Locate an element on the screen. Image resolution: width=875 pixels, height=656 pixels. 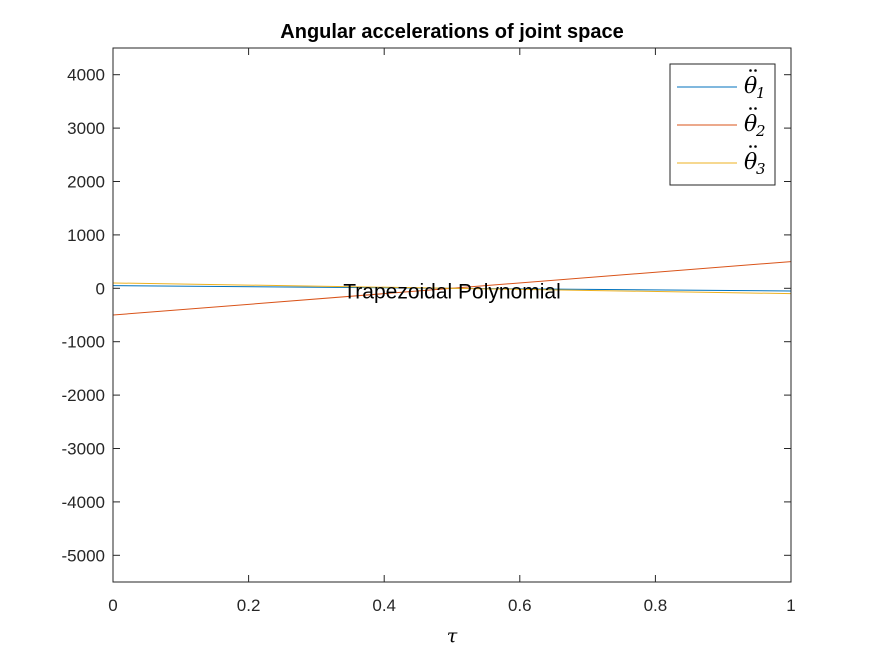
x-tick-label: 0.8 is located at coordinates (656, 605).